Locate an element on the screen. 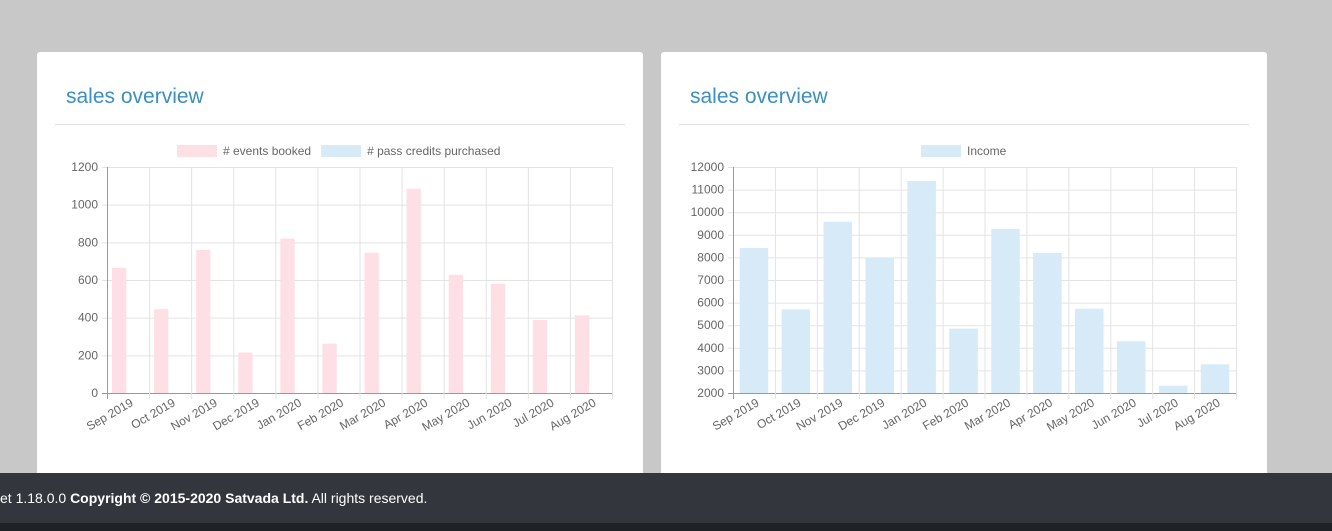 The image size is (1332, 531). legend-label: # events booked is located at coordinates (267, 151).